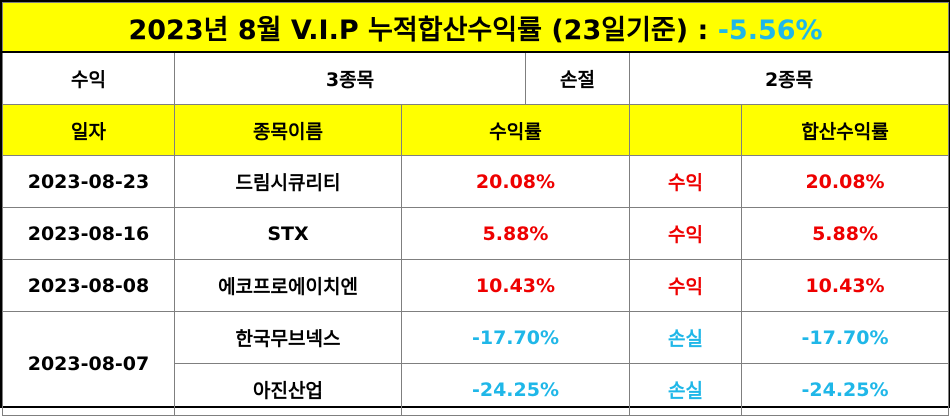  I want to click on header-stock-name: 종목이름, so click(288, 130).